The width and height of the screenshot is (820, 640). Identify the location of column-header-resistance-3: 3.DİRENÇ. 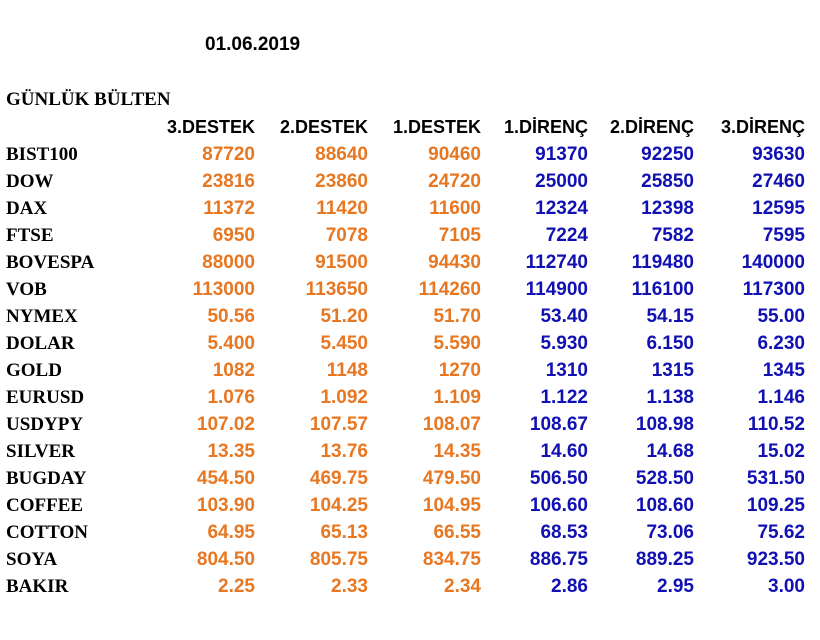
(762, 127).